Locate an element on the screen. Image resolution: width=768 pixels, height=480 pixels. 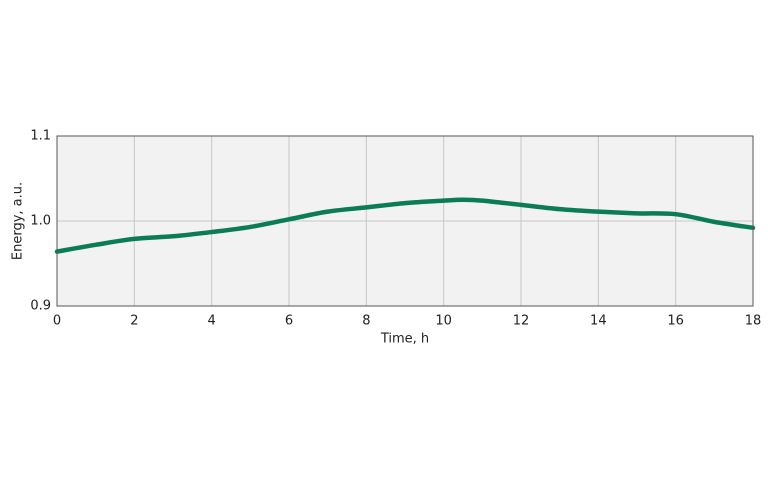
x-tick-label: 18 is located at coordinates (753, 321).